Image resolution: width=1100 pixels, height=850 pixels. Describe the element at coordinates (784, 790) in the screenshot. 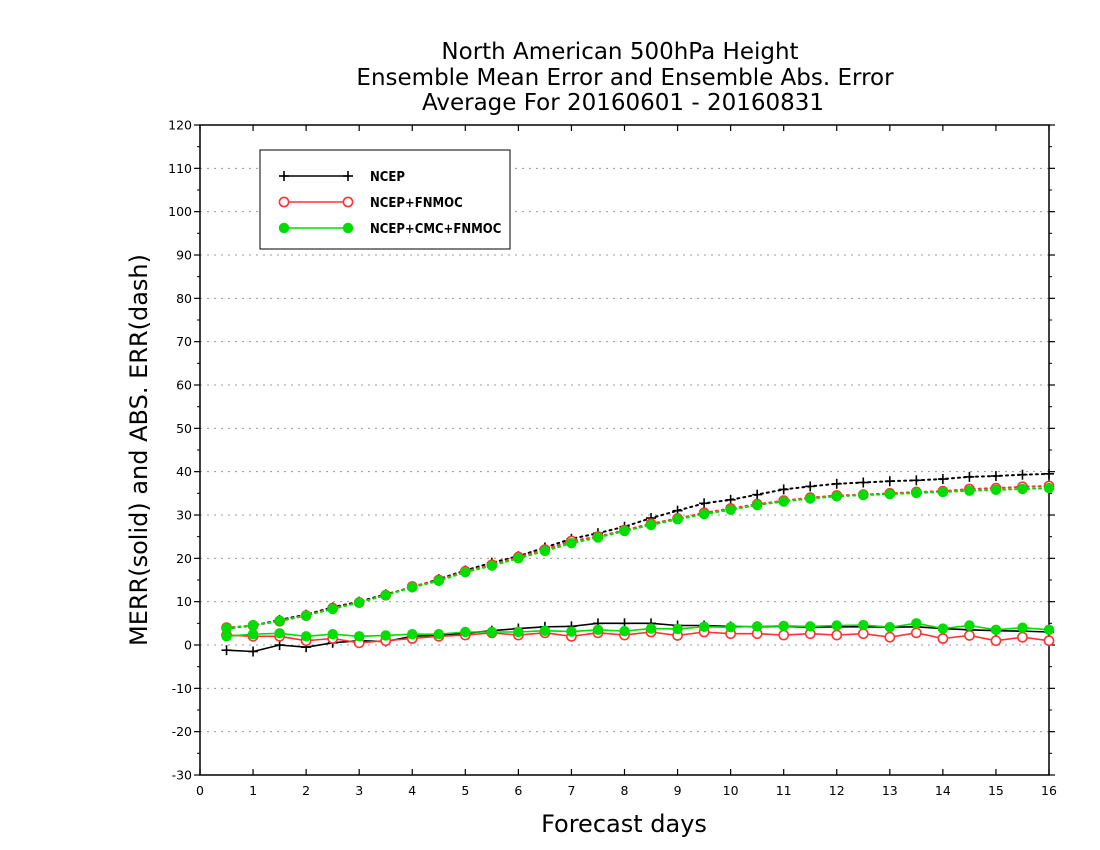

I see `x-tick-label: 11` at that location.